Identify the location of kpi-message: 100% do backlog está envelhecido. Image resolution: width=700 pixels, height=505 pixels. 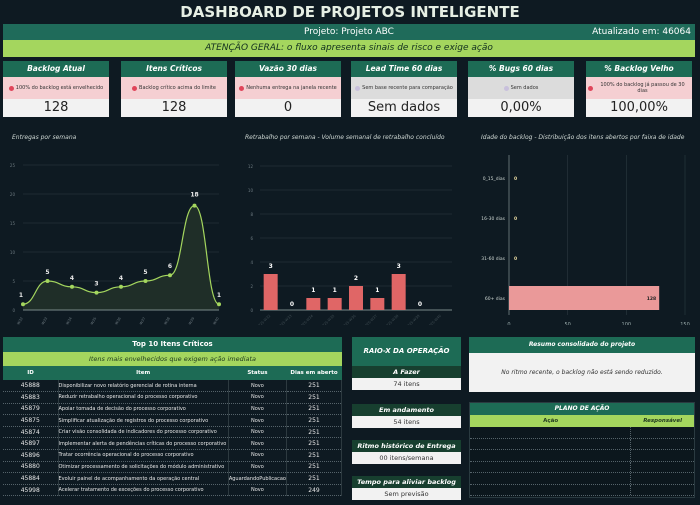
(56, 88).